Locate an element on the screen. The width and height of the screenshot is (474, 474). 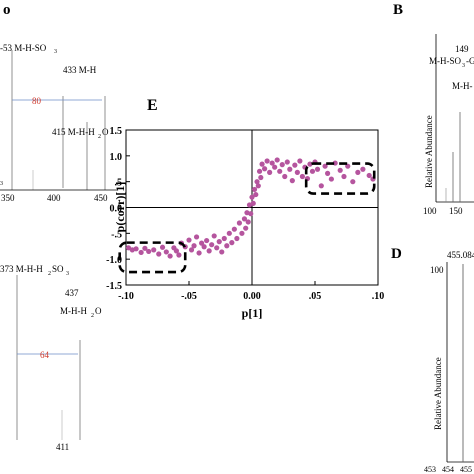
x-tick-label: 100 is located at coordinates (430, 211).